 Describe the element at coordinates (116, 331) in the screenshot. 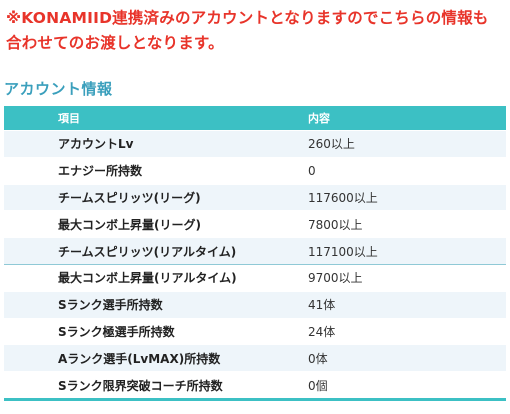

I see `row-item: Sランク極選手所持数` at that location.